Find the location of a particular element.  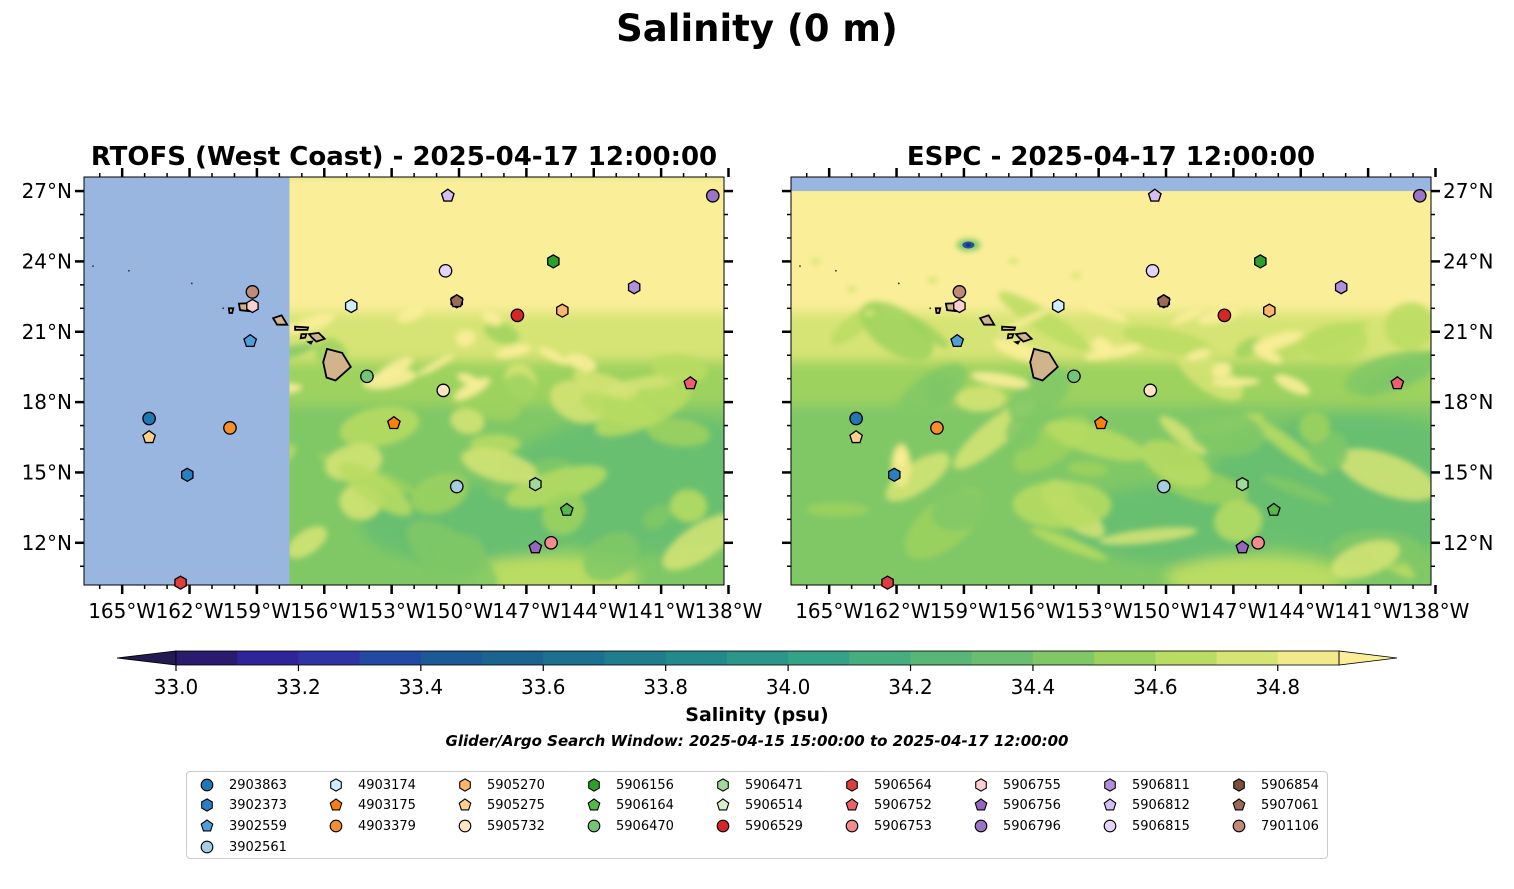

colorbar-frame is located at coordinates (757, 658).